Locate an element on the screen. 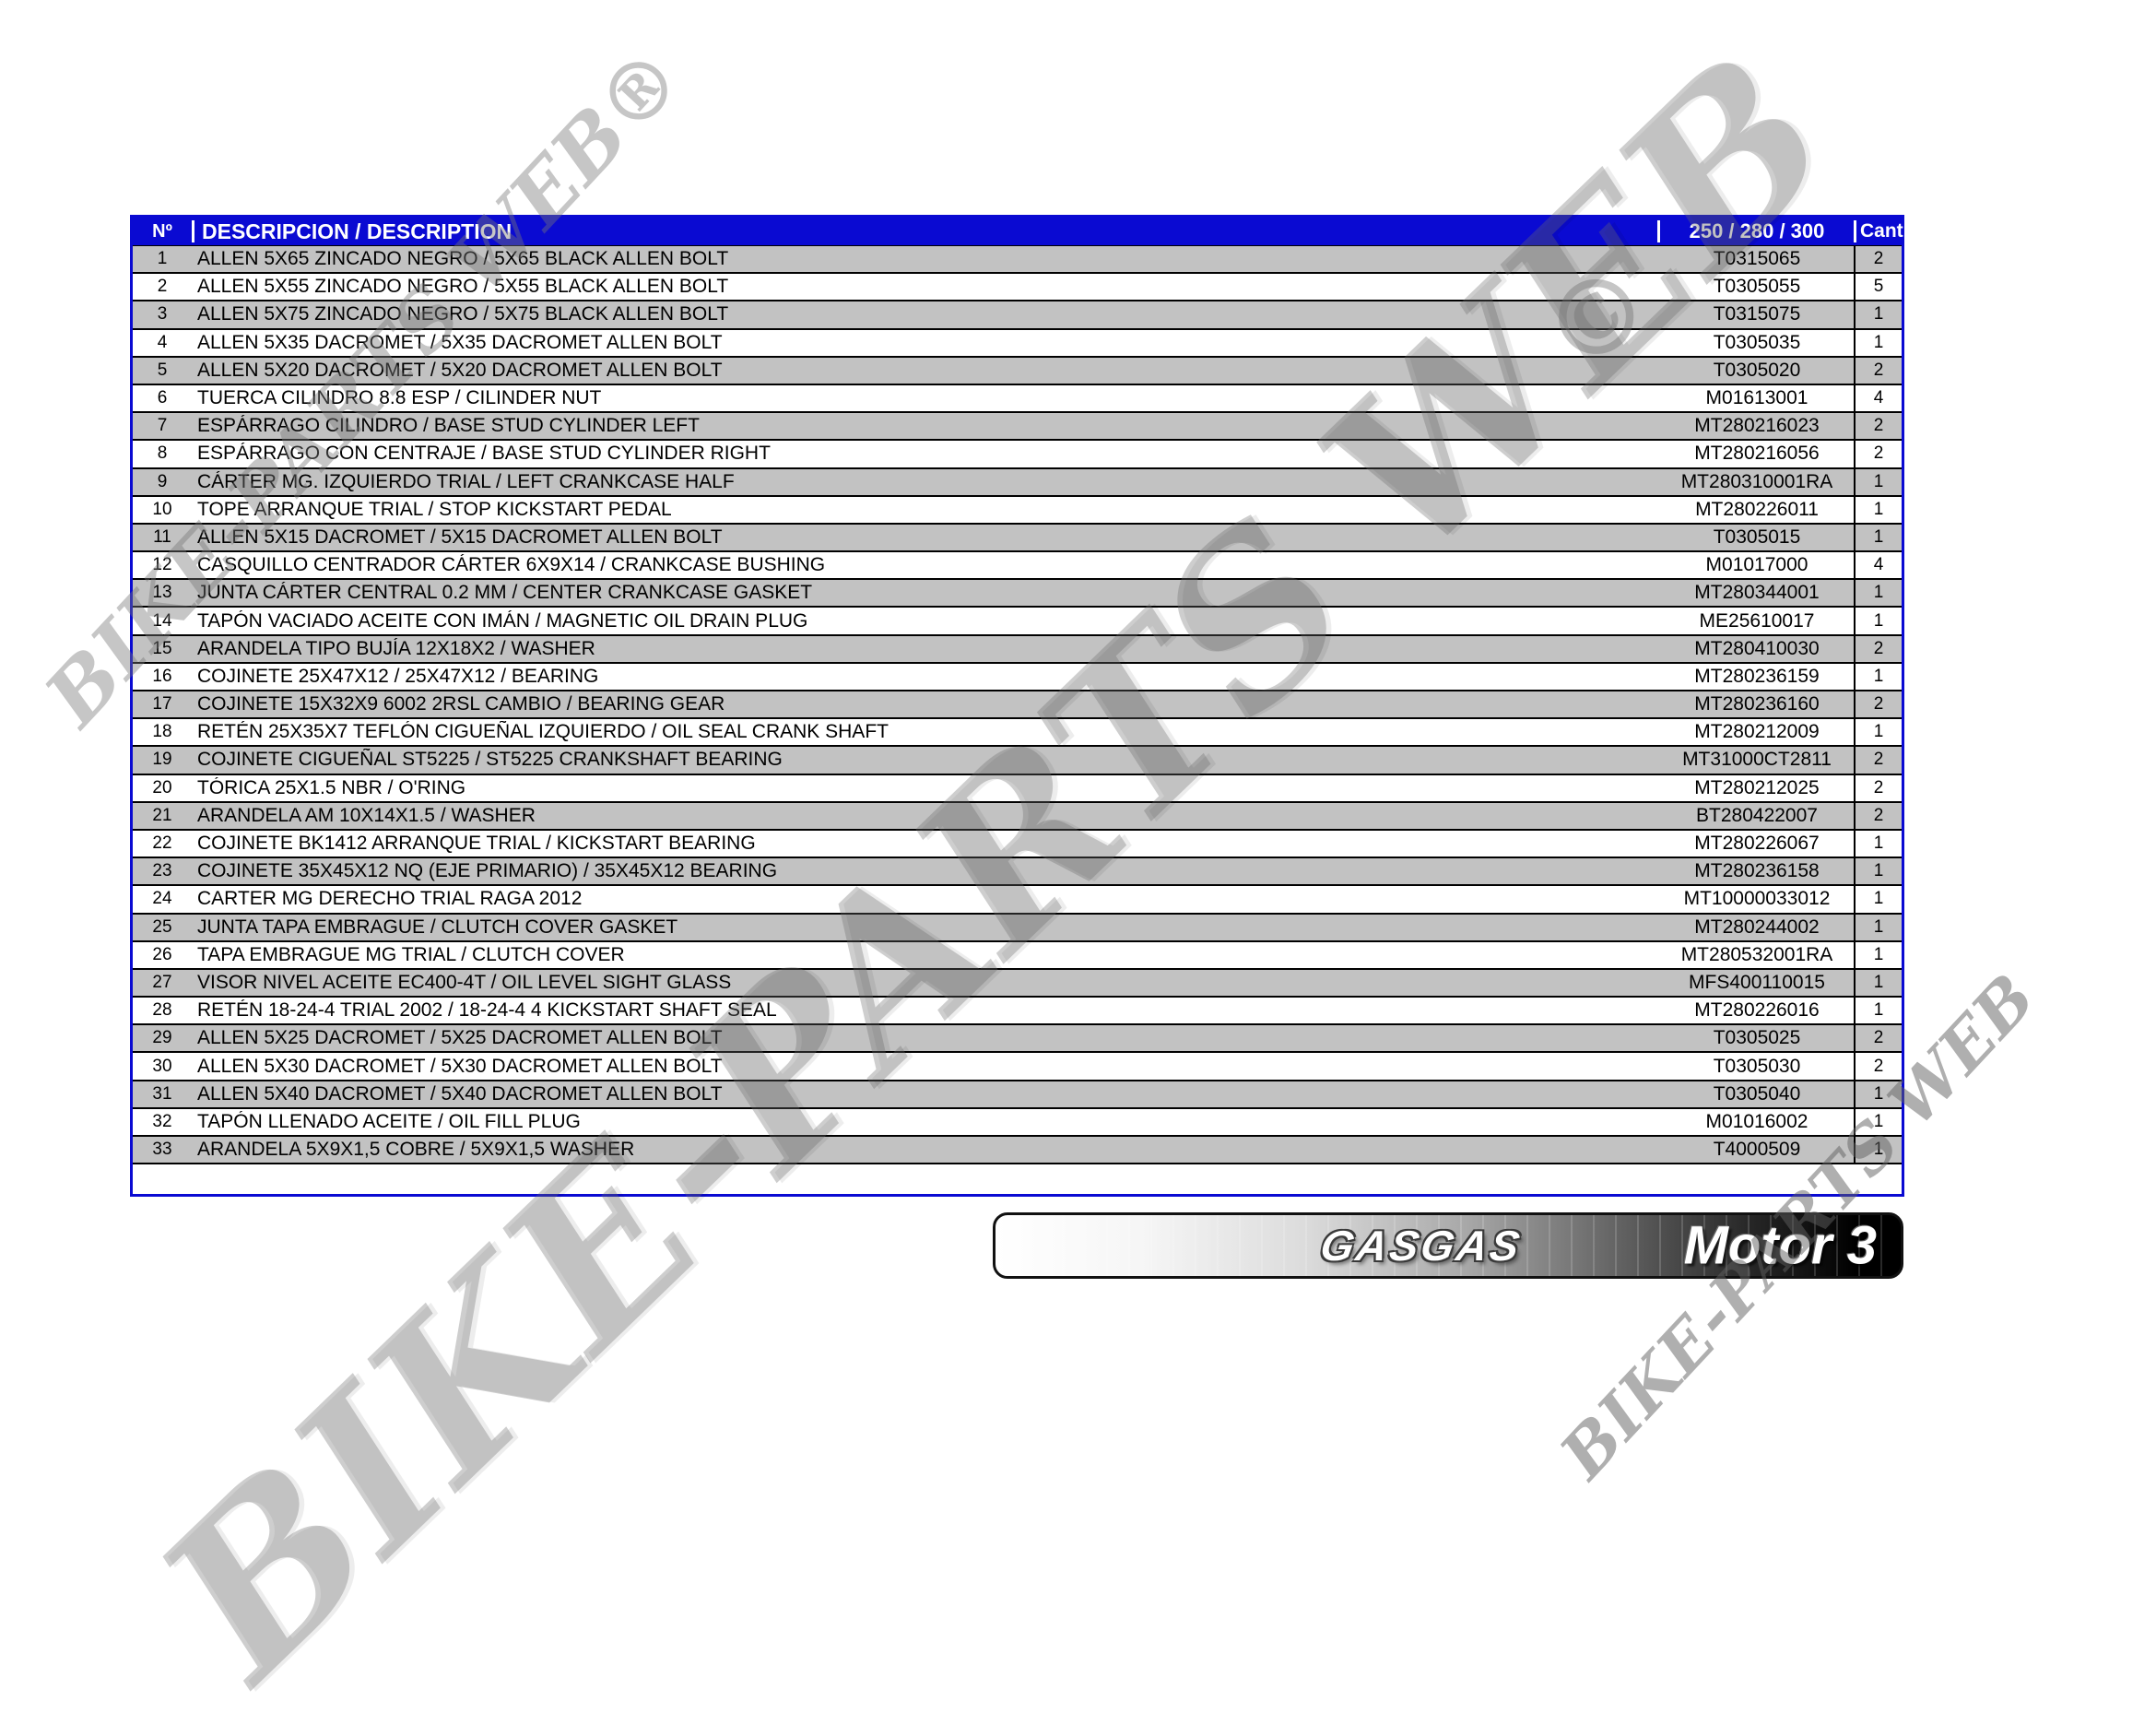 The image size is (2156, 1725). cell-description: TAPA EMBRAGUE MG TRIAL / CLUTCH COVER is located at coordinates (411, 954).